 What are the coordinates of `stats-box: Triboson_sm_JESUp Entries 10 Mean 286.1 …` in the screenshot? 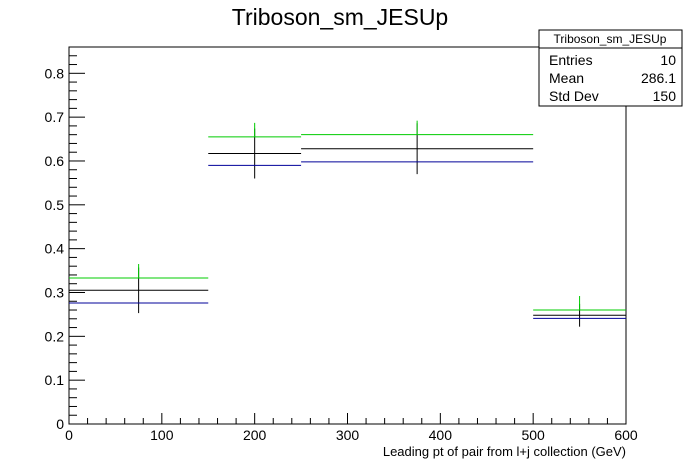 It's located at (610, 68).